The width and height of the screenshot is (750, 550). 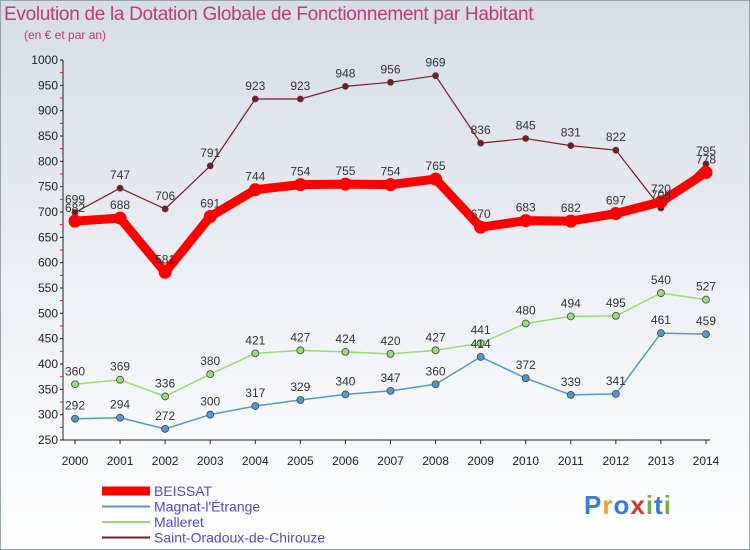 What do you see at coordinates (165, 461) in the screenshot?
I see `x-tick-label: 2002` at bounding box center [165, 461].